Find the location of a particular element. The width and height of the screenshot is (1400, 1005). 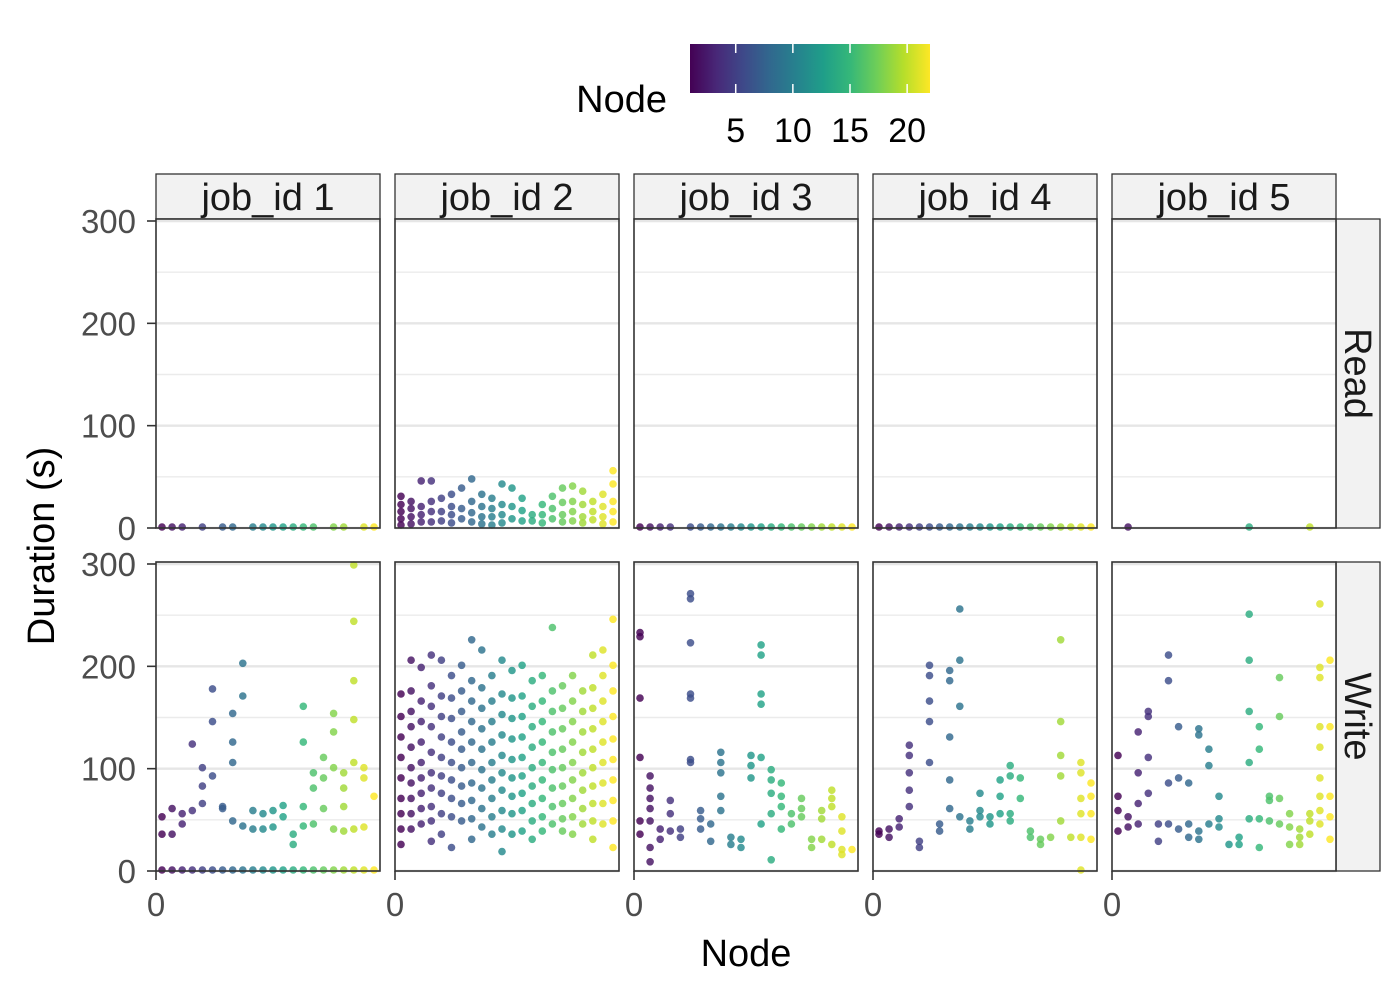

y-tick-label: 0 is located at coordinates (127, 871).